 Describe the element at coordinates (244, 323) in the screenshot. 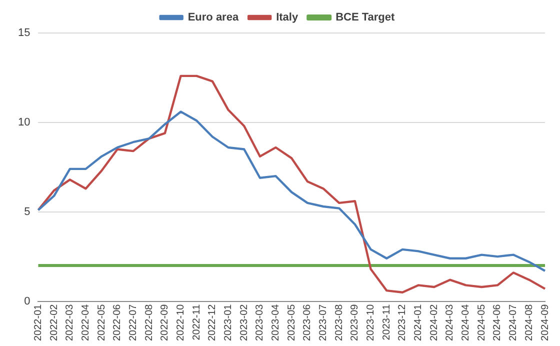

I see `x-tick-label: 2023-02` at that location.